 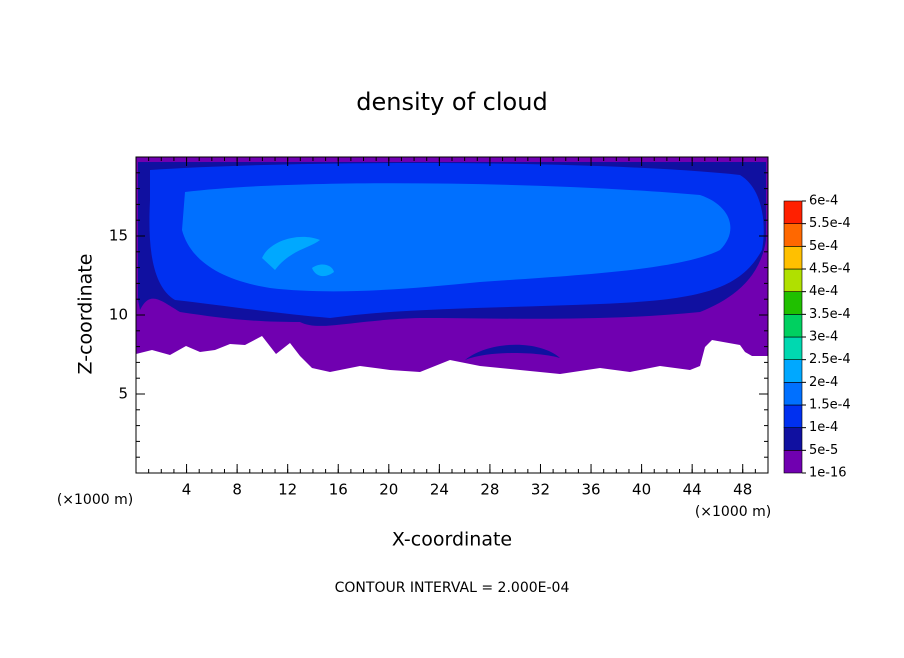 I want to click on x-tick-label: 12, so click(x=287, y=490).